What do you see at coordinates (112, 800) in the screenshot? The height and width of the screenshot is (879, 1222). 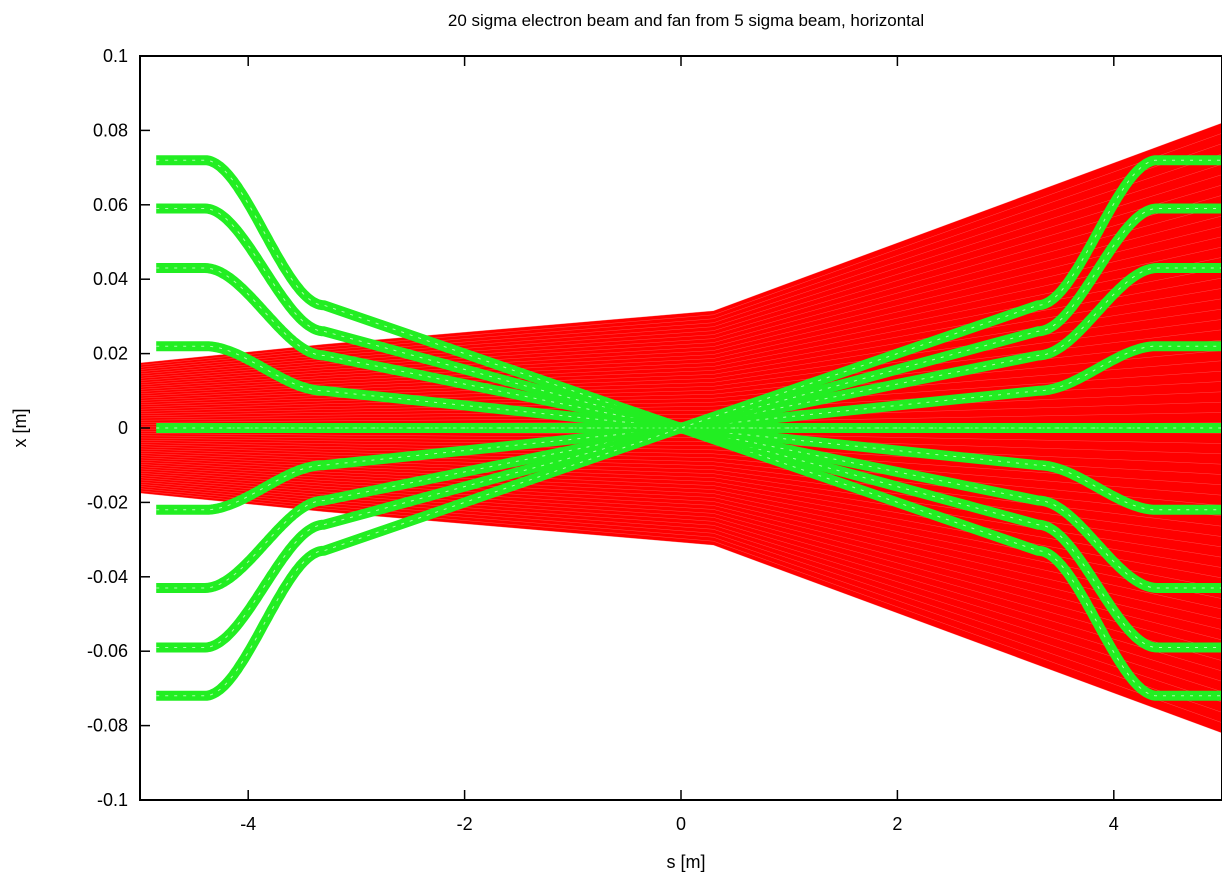 I see `y-tick-label: -0.1` at bounding box center [112, 800].